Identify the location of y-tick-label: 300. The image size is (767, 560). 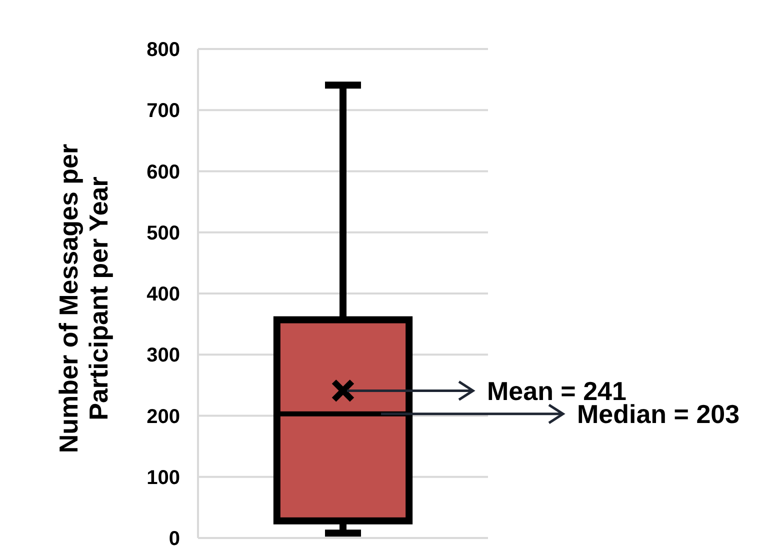
(163, 355).